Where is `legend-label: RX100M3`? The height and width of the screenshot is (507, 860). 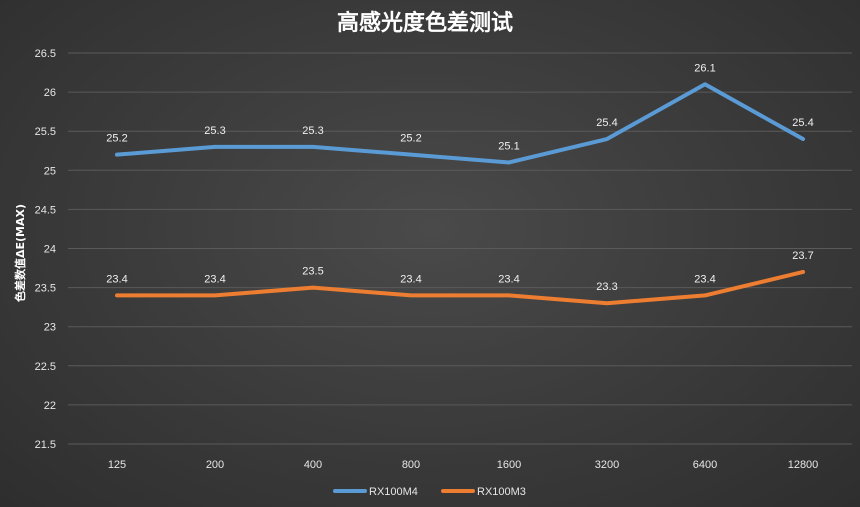 legend-label: RX100M3 is located at coordinates (501, 492).